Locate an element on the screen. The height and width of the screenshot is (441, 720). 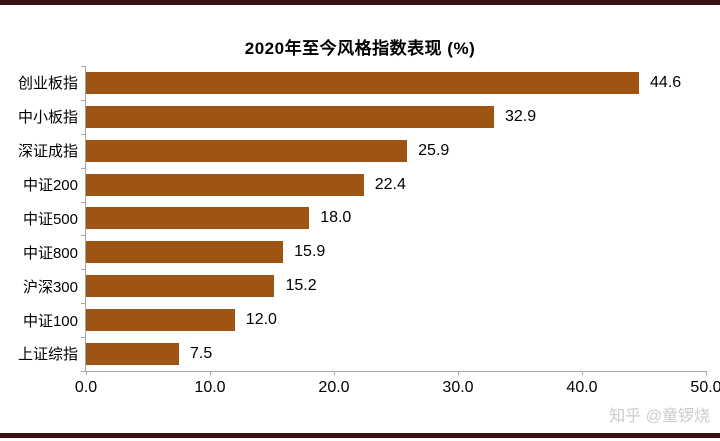
watermark: 知乎 @童锣烧 is located at coordinates (659, 416).